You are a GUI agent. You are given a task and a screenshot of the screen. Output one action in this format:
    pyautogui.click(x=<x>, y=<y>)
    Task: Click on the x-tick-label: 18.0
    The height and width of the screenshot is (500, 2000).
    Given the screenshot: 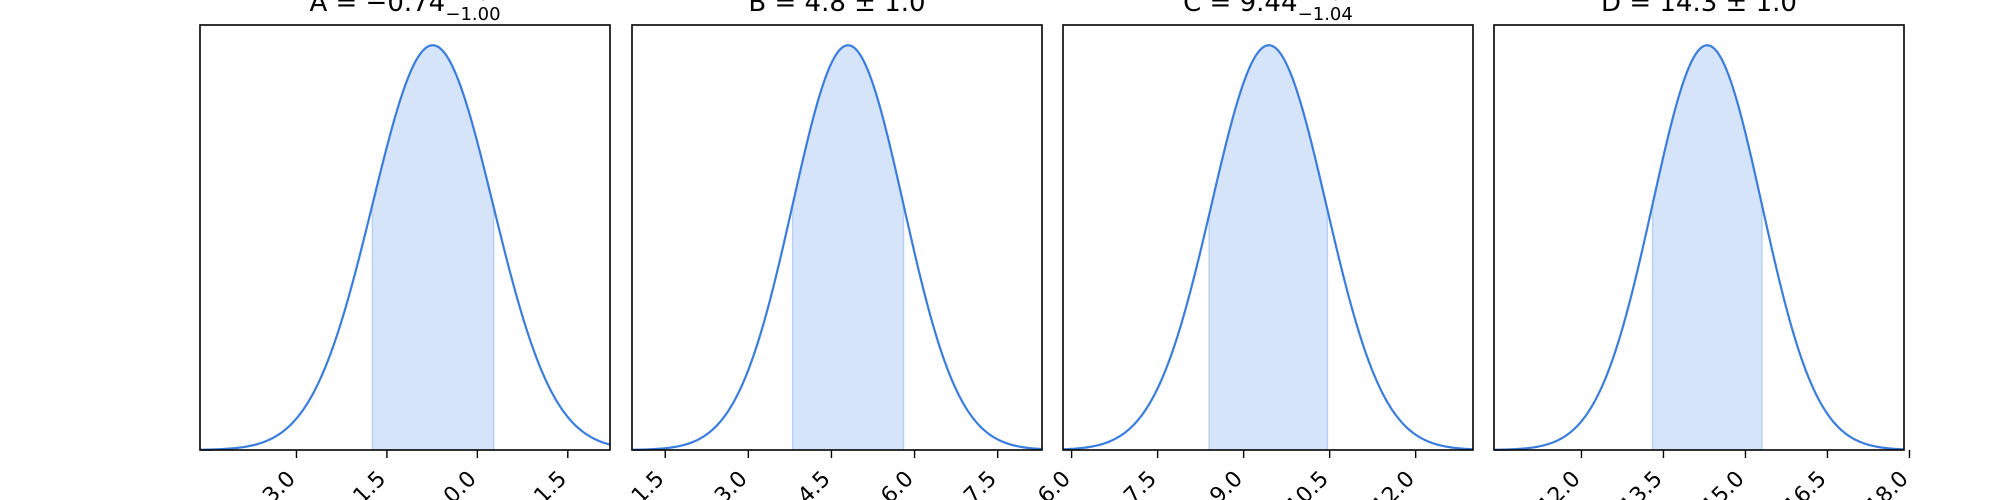 What is the action you would take?
    pyautogui.click(x=1887, y=483)
    